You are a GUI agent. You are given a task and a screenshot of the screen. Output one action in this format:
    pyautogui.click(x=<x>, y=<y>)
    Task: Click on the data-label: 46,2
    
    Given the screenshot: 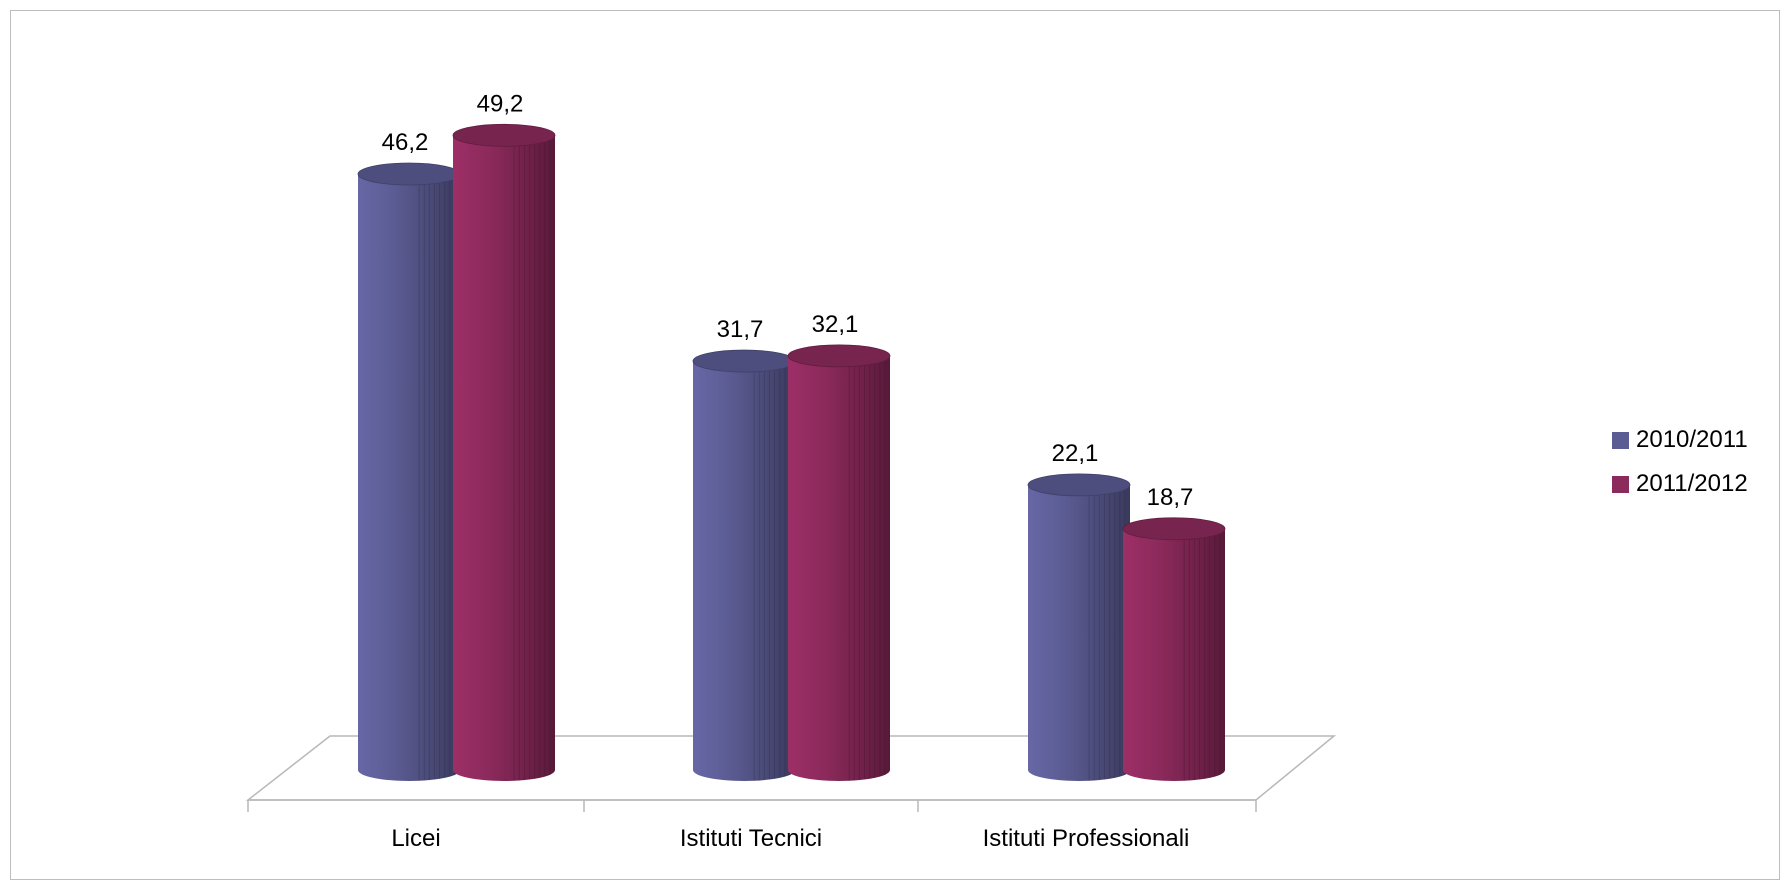 What is the action you would take?
    pyautogui.click(x=405, y=142)
    